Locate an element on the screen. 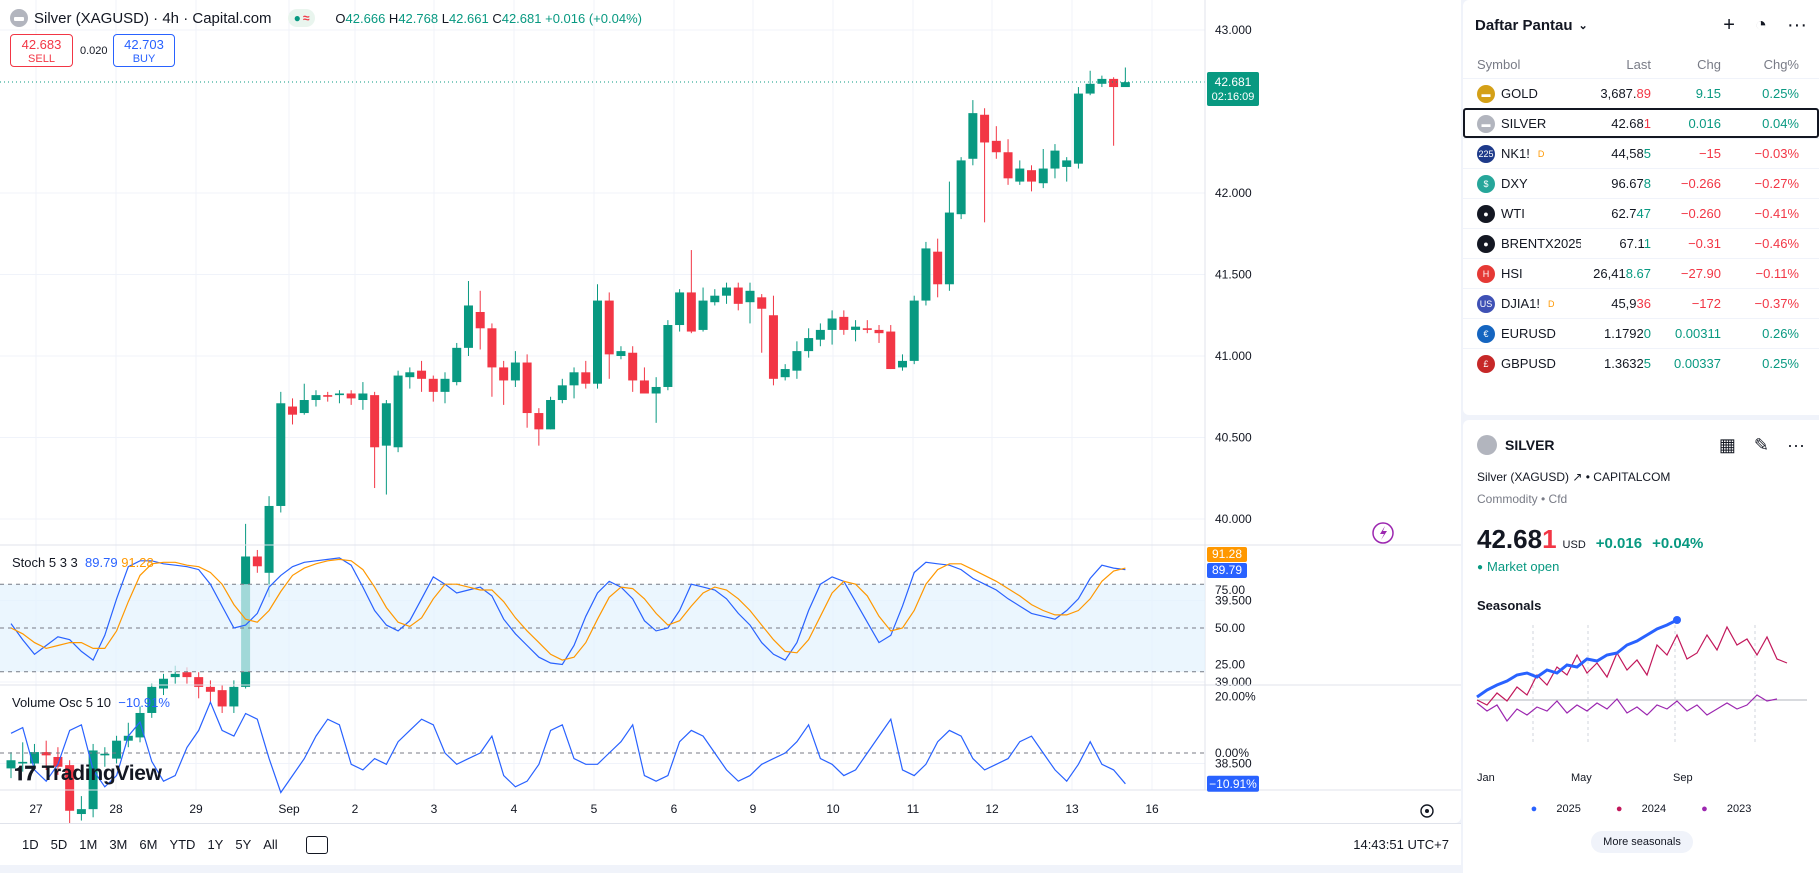 Image resolution: width=1819 pixels, height=873 pixels. add-symbol-icon: + is located at coordinates (1729, 25).